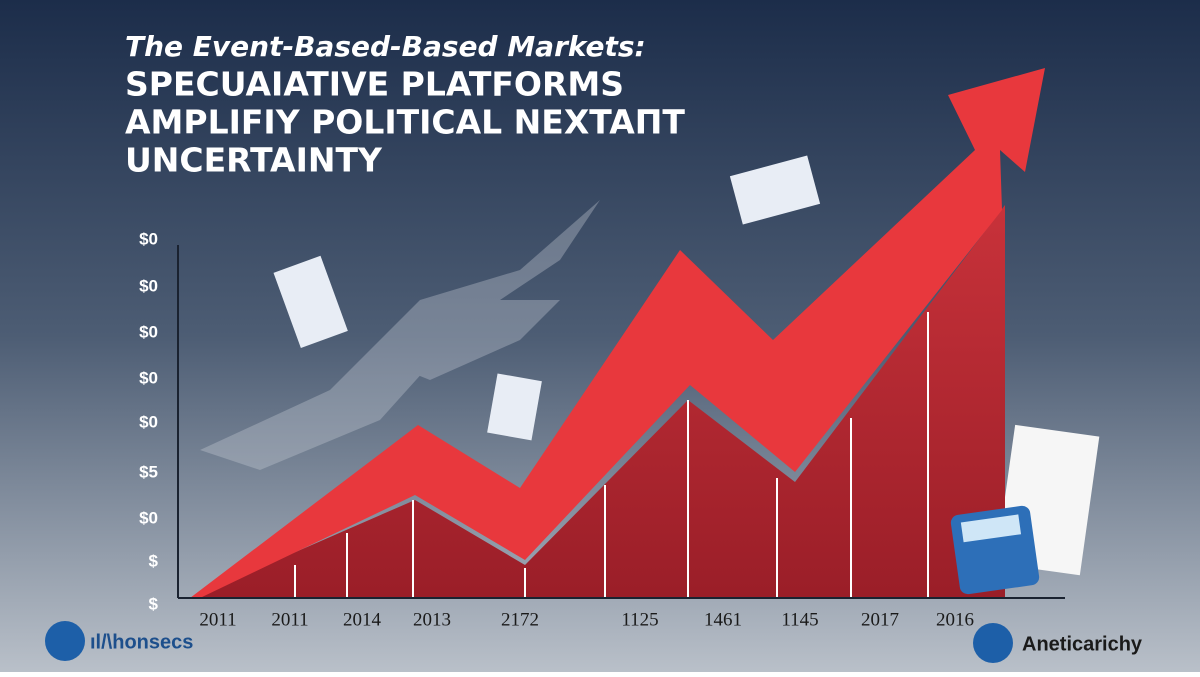 The width and height of the screenshot is (1200, 677). What do you see at coordinates (520, 619) in the screenshot?
I see `x-axis-label: 2172` at bounding box center [520, 619].